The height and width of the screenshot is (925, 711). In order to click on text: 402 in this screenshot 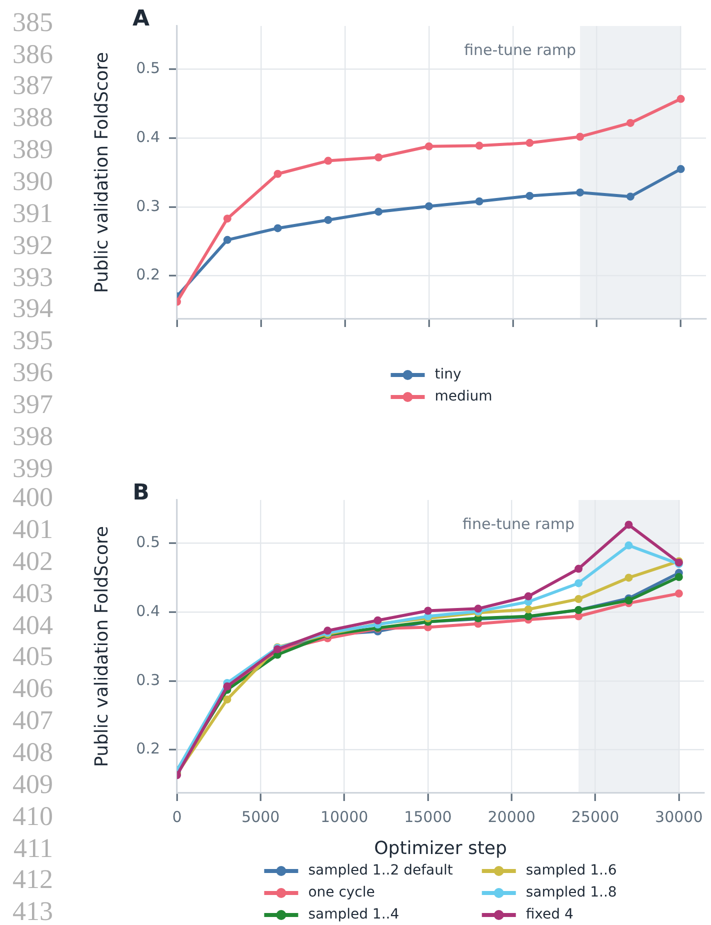, I will do `click(32, 562)`.